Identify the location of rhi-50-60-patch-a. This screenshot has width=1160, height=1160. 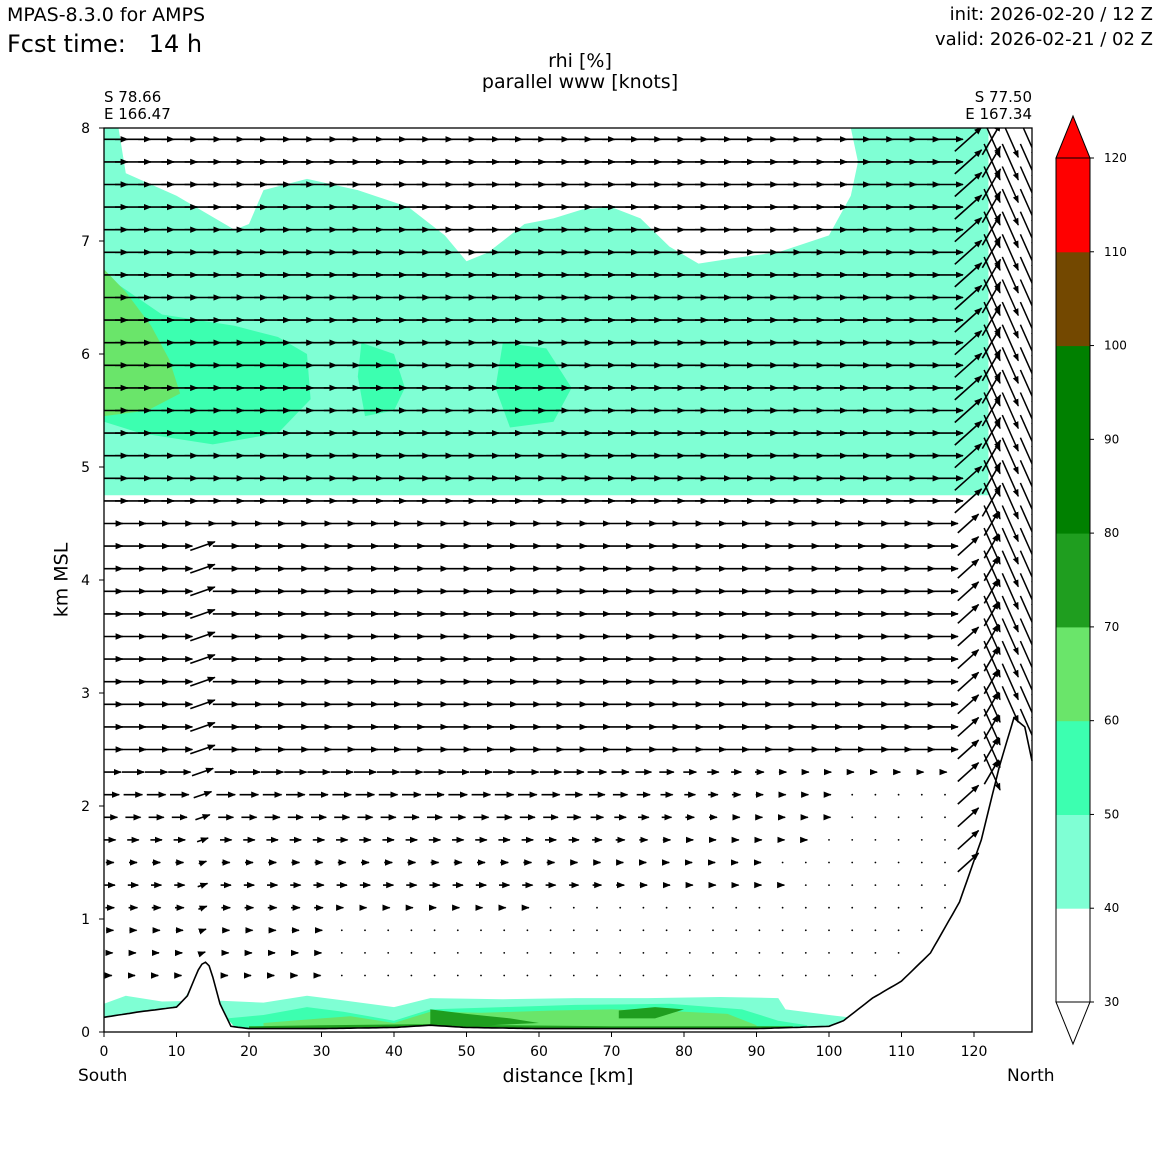
(381, 379).